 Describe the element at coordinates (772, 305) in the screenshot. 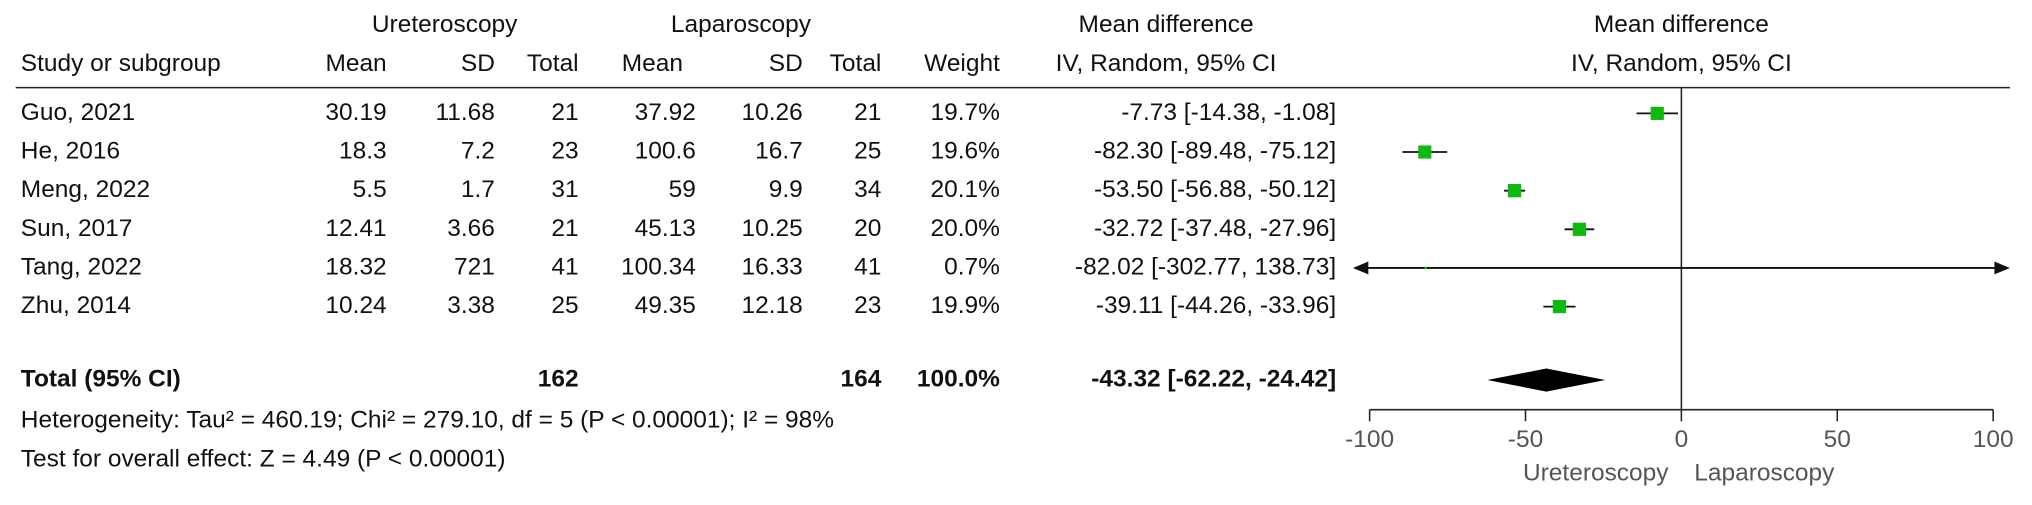

I see `cell: 12.18` at that location.